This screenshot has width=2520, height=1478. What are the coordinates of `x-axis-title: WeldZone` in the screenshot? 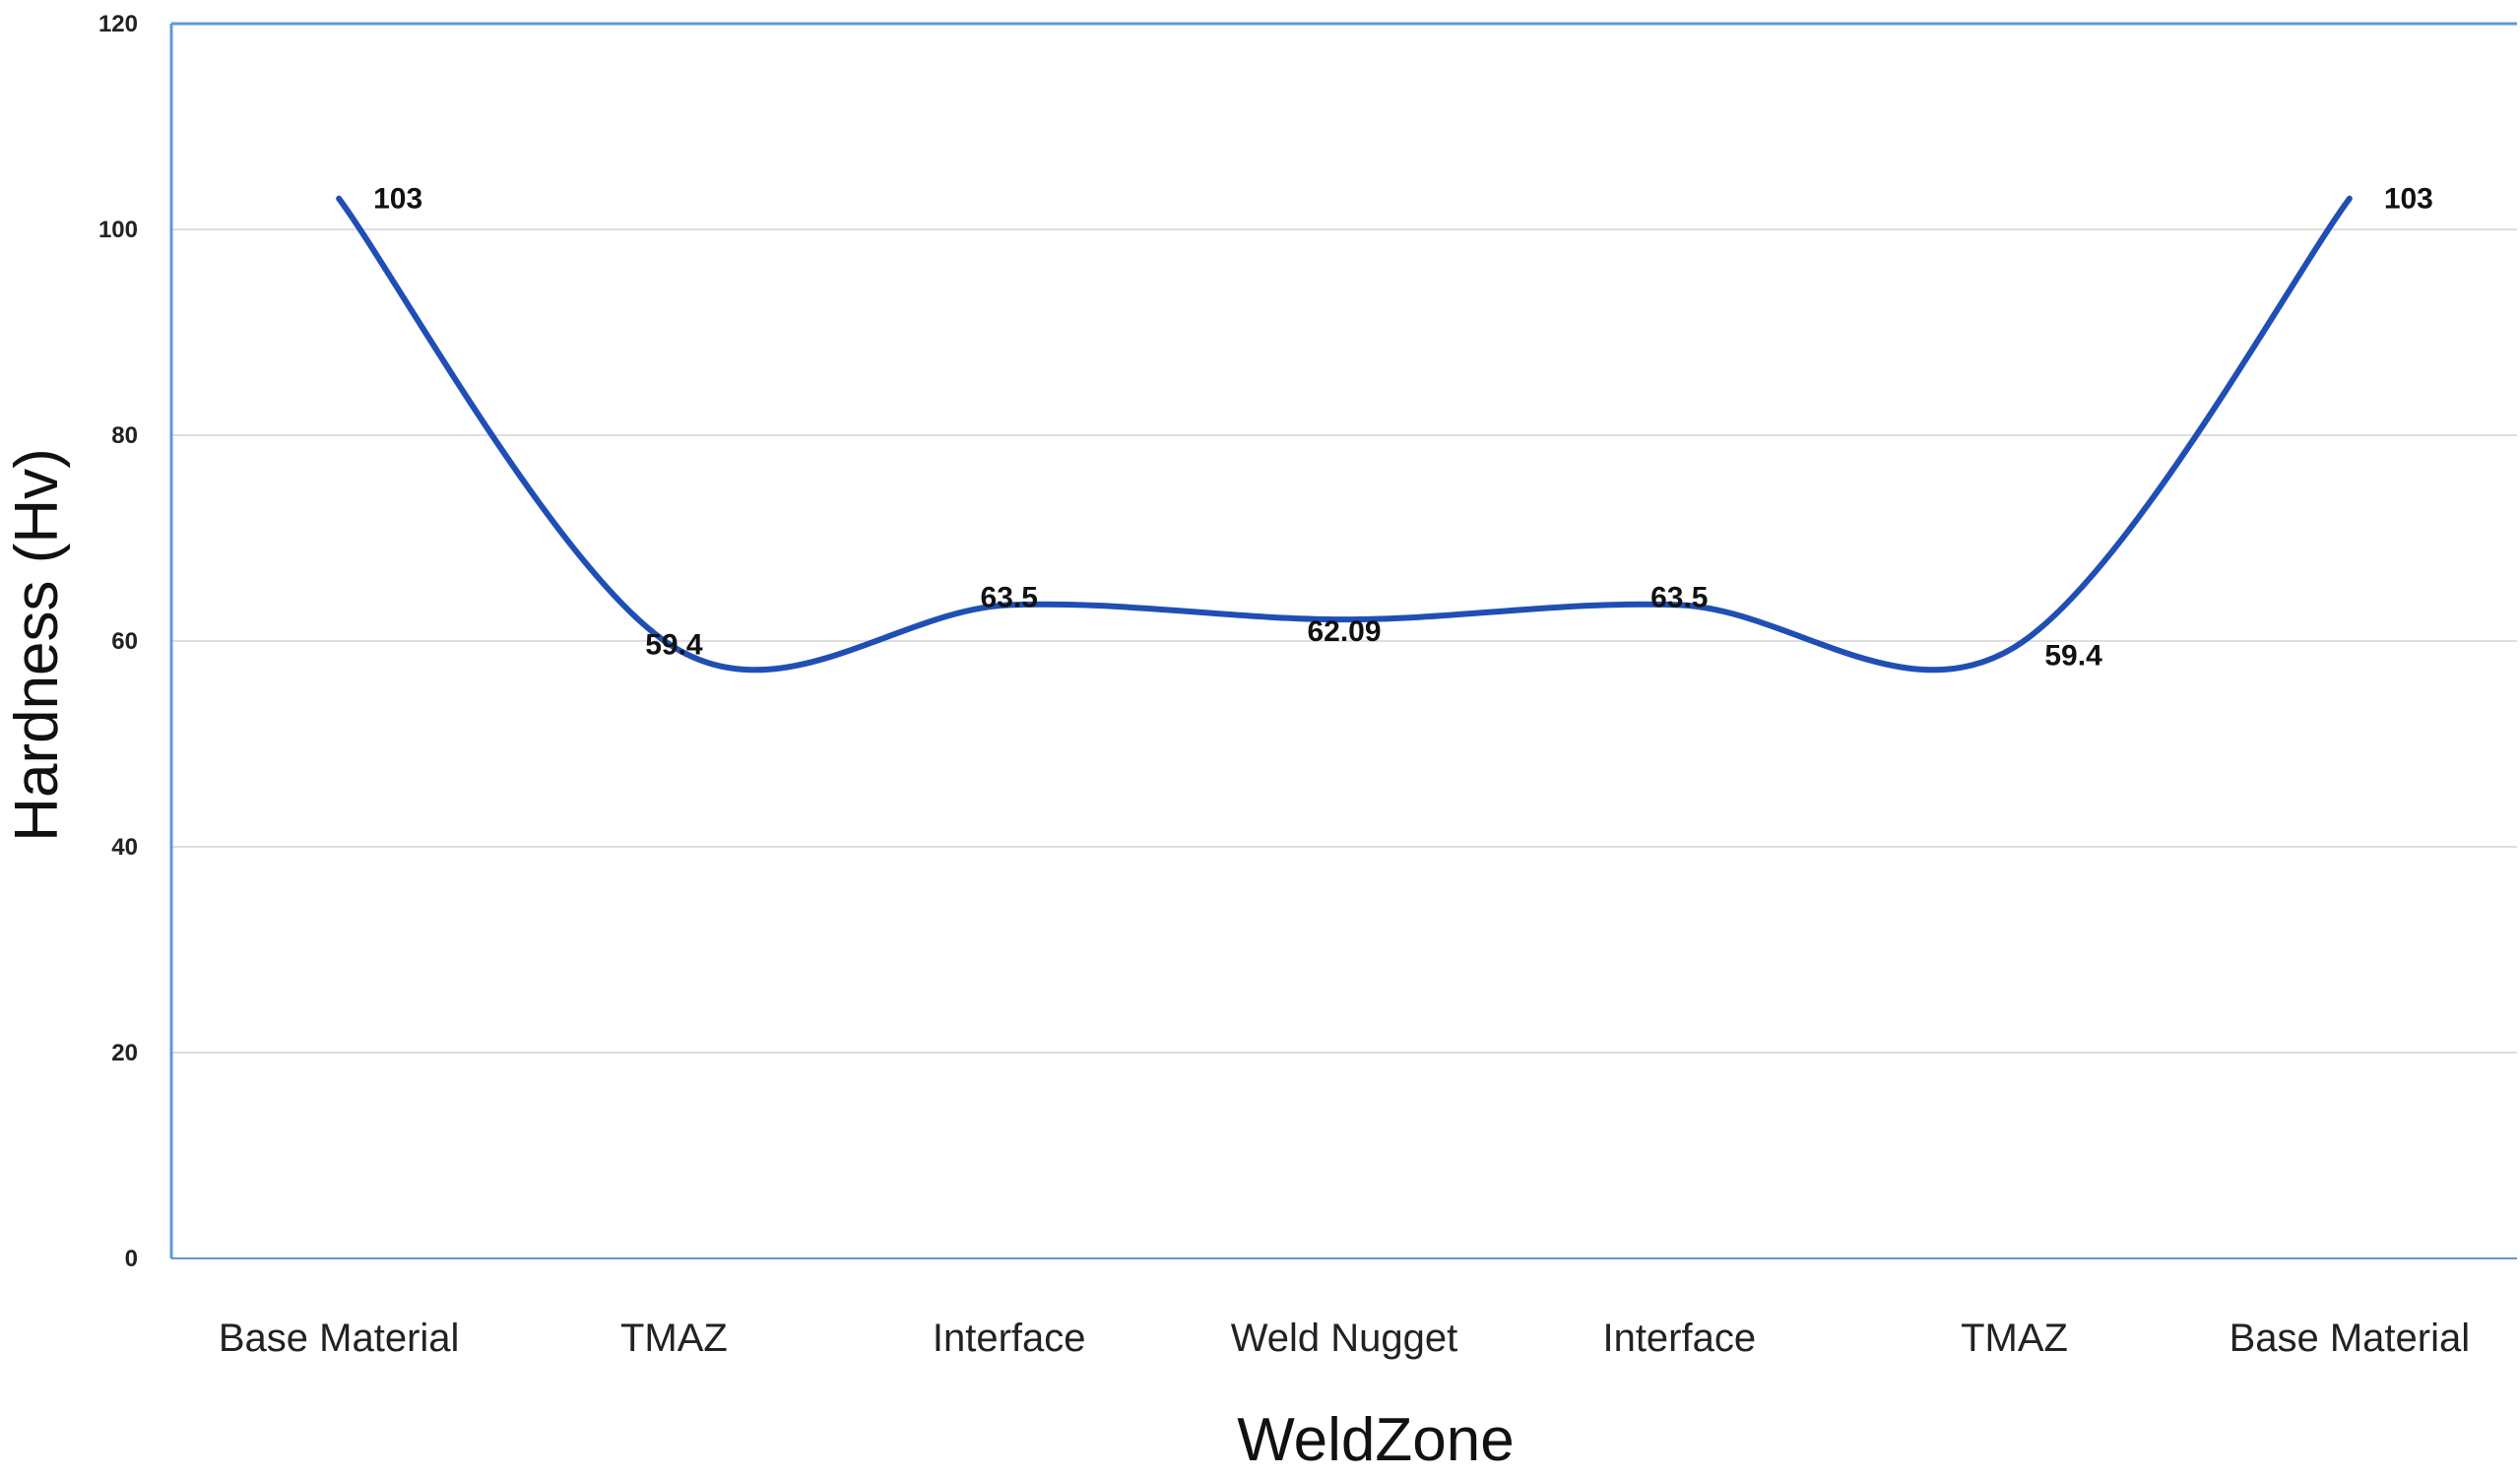 It's located at (1375, 1440).